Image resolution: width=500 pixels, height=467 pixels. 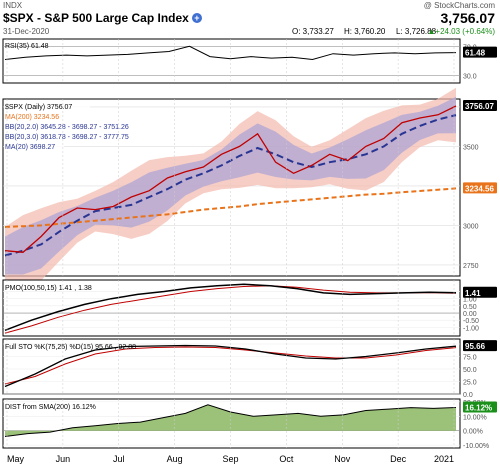 I want to click on dist-tick-label: 0.00%, so click(x=473, y=432).